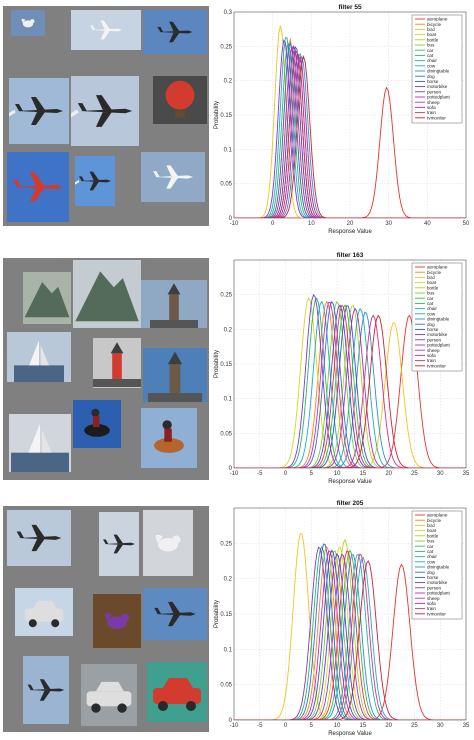 The height and width of the screenshot is (740, 474). What do you see at coordinates (234, 726) in the screenshot?
I see `x-tick-label: -10` at bounding box center [234, 726].